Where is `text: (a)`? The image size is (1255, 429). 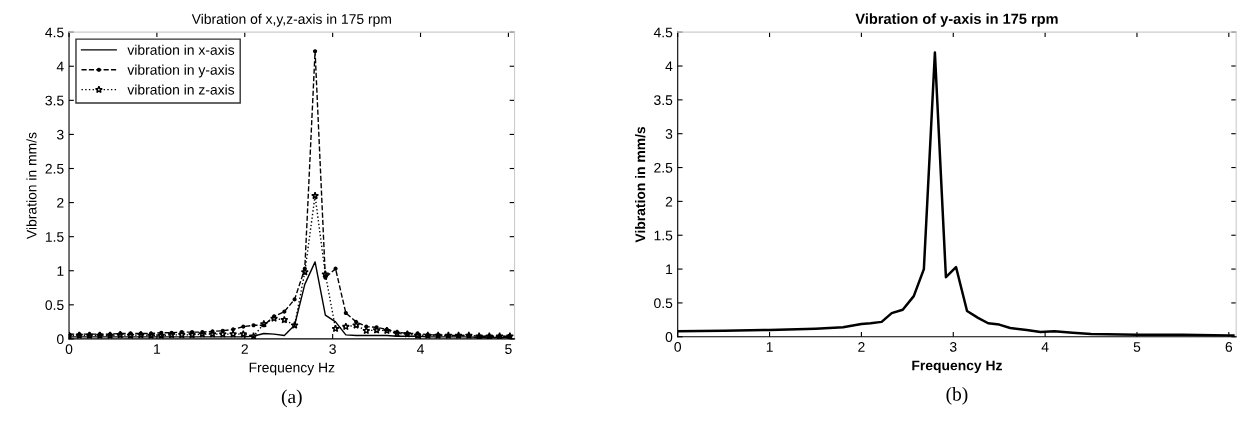 text: (a) is located at coordinates (291, 398).